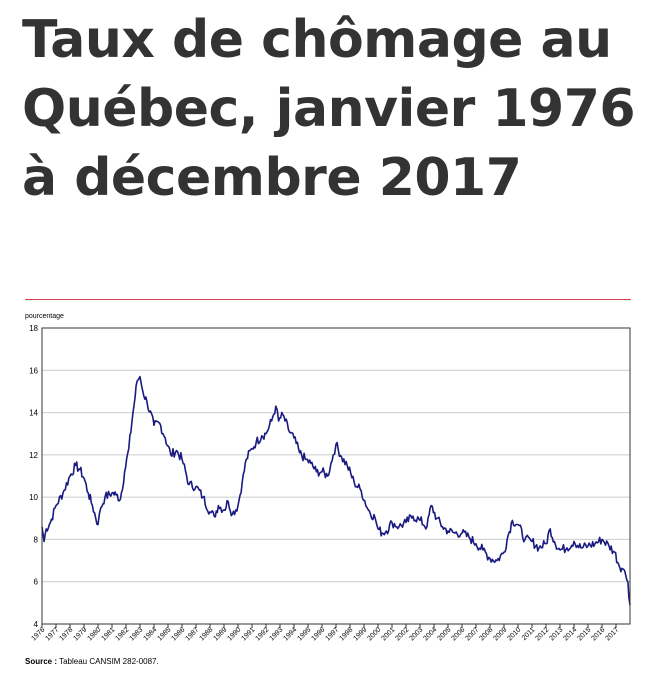  I want to click on x-tick-label: 1981, so click(108, 634).